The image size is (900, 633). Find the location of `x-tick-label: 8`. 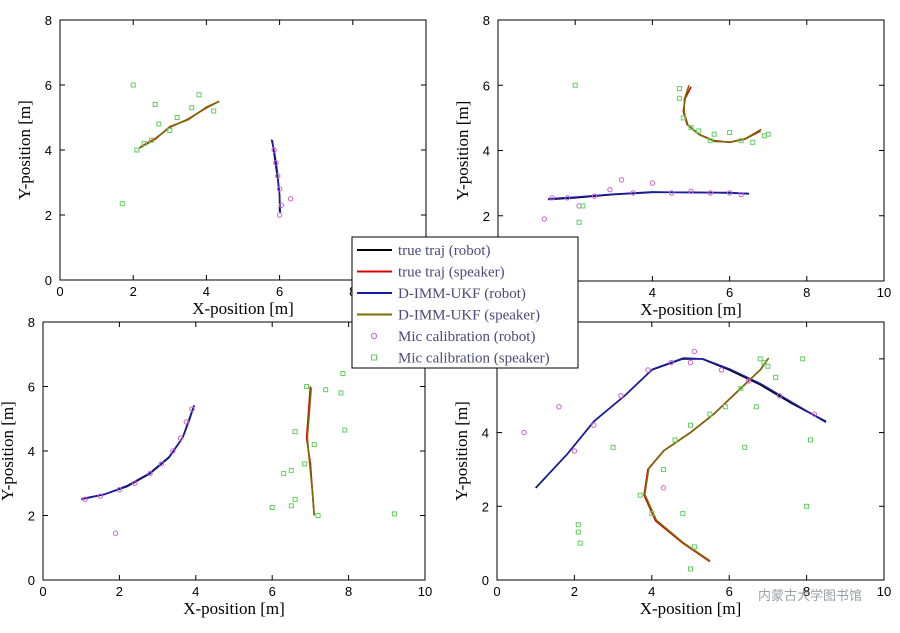

x-tick-label: 8 is located at coordinates (348, 591).